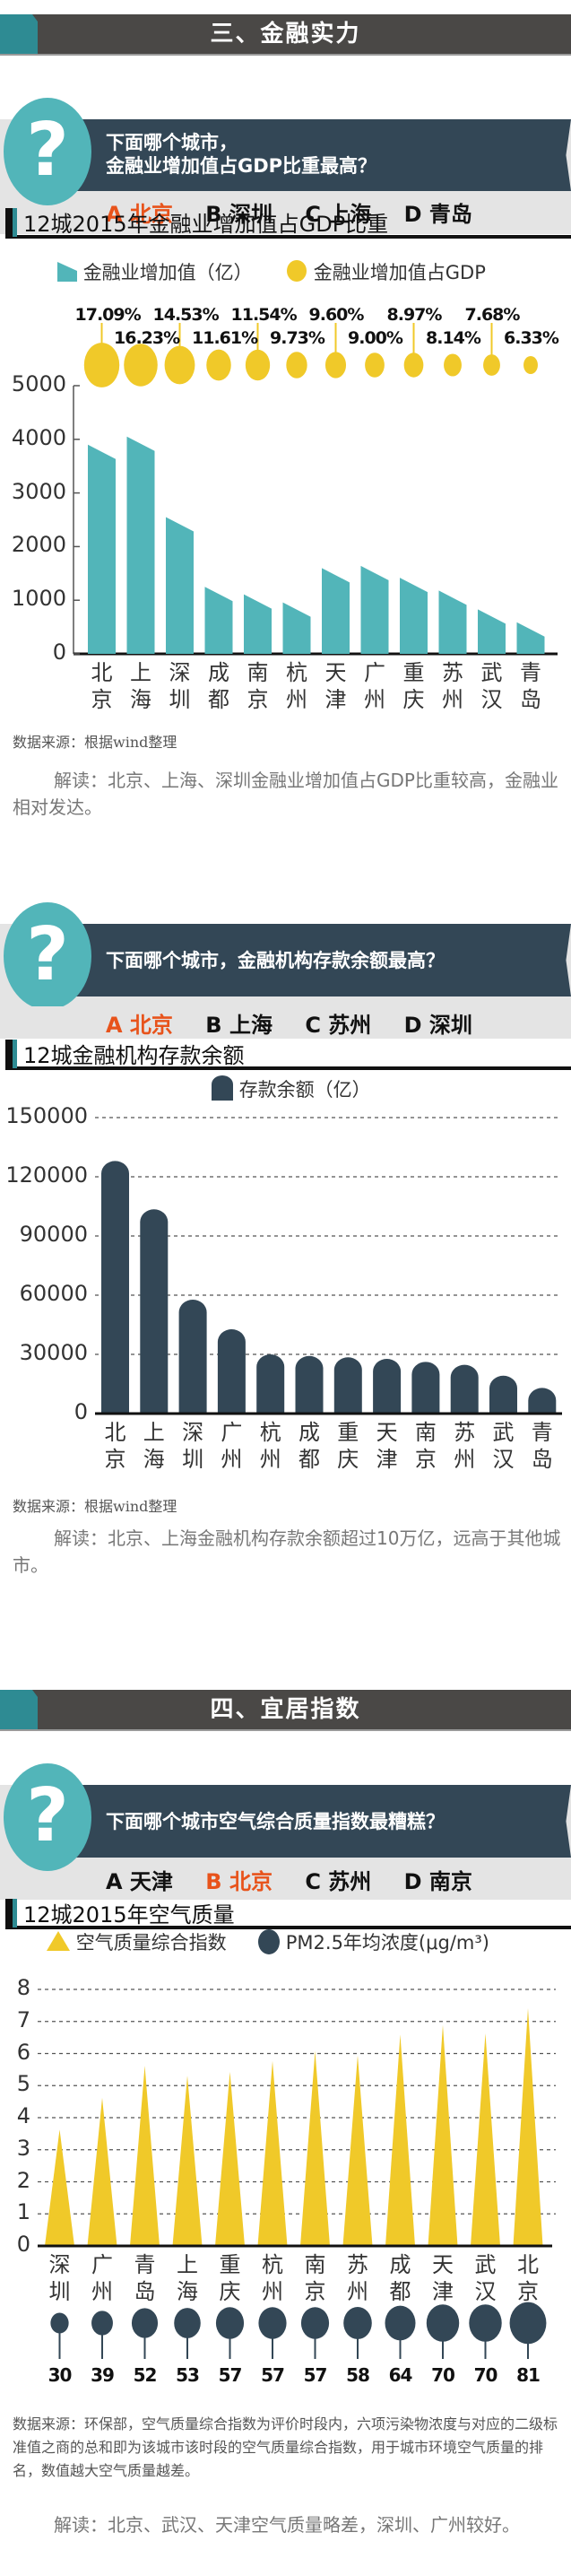  What do you see at coordinates (230, 2375) in the screenshot?
I see `pm25-value: 57` at bounding box center [230, 2375].